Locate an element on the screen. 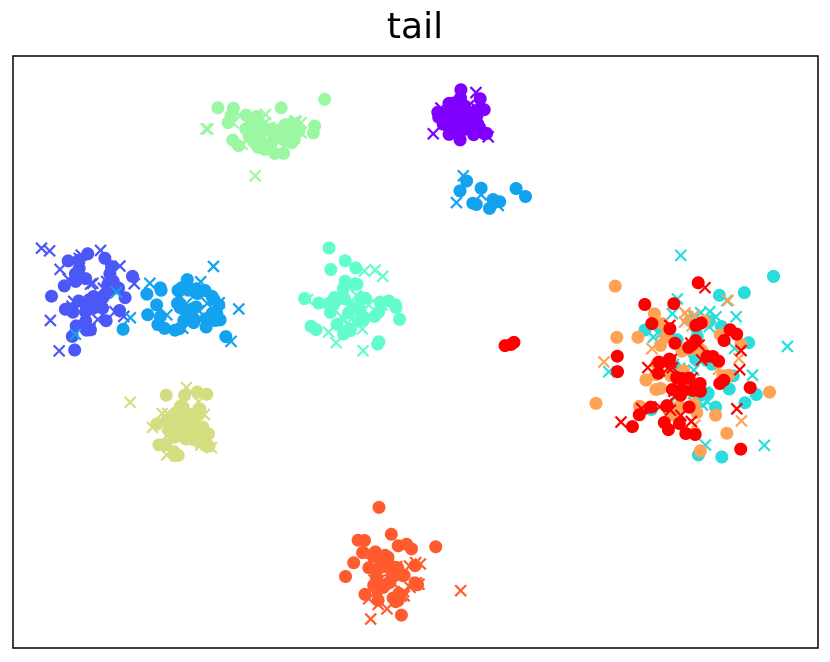 This screenshot has width=830, height=662. chart-title: tail is located at coordinates (415, 26).